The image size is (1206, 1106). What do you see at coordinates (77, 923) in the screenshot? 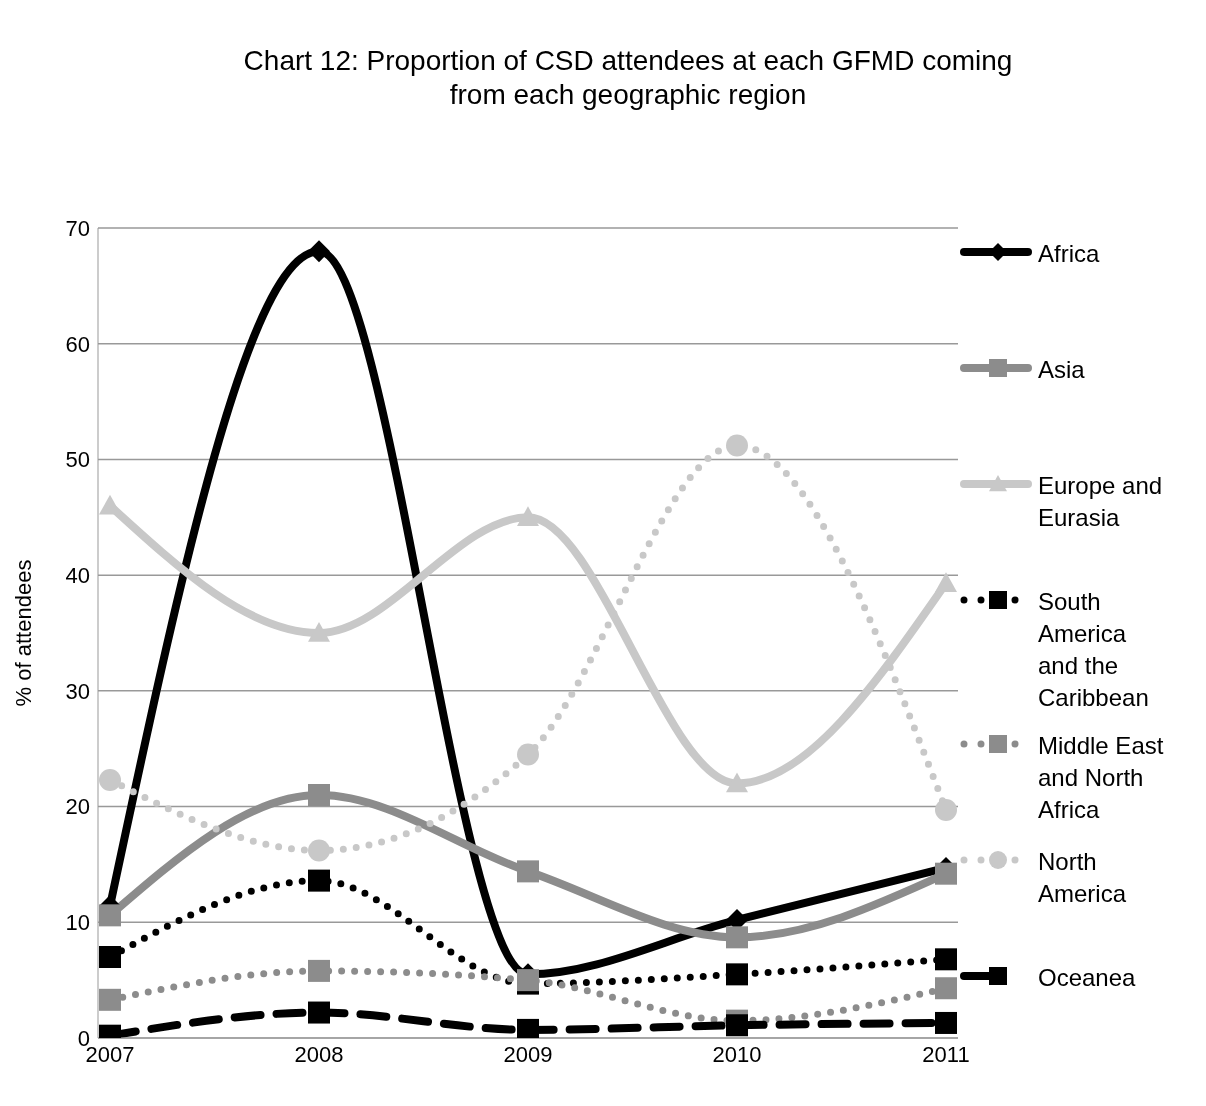
I see `y-tick-label: 10` at bounding box center [77, 923].